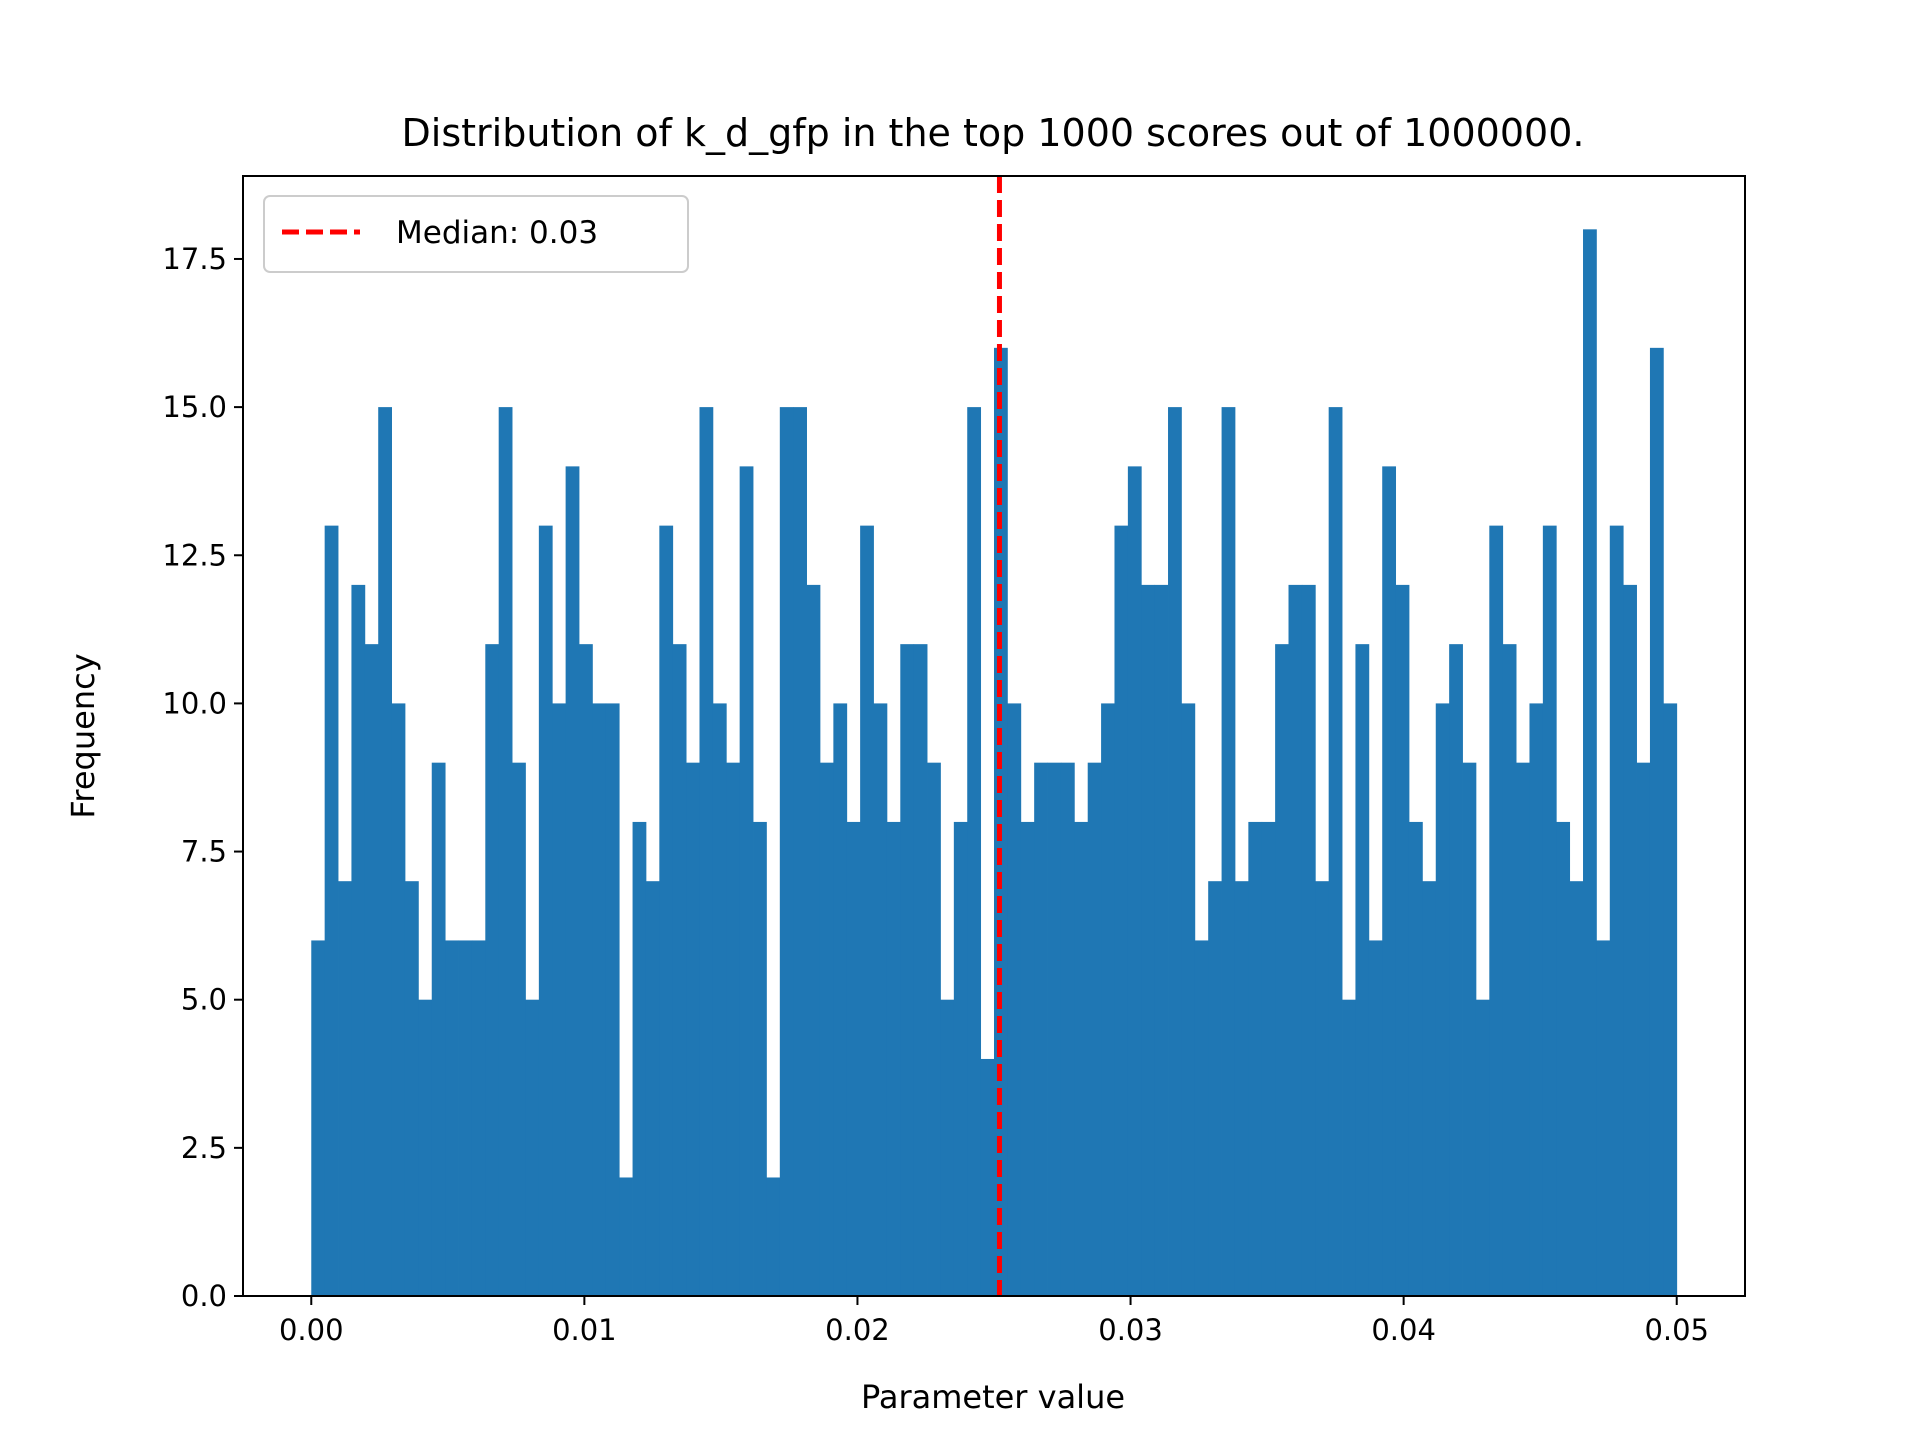 This screenshot has height=1440, width=1920. What do you see at coordinates (1403, 1330) in the screenshot?
I see `x-tick-label: 0.04` at bounding box center [1403, 1330].